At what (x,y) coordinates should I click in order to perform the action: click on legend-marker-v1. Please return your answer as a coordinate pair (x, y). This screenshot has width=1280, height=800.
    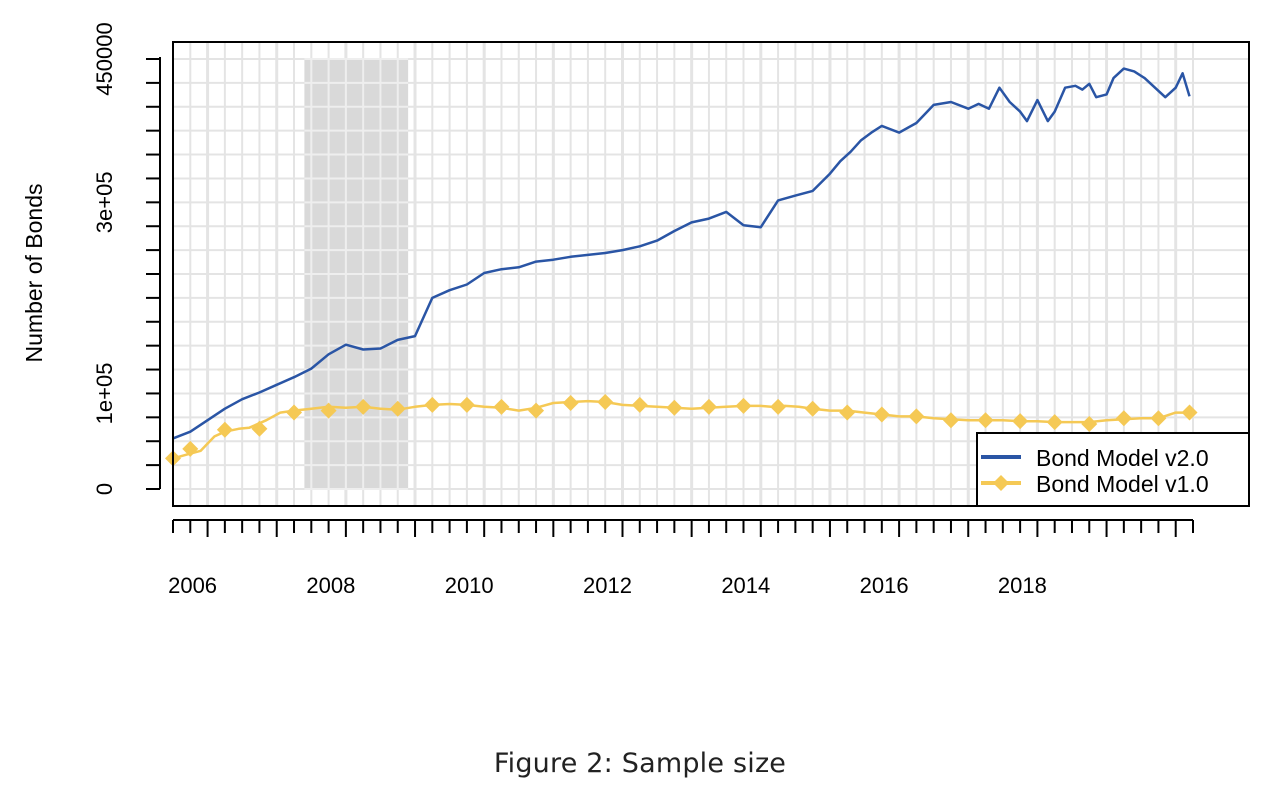
    Looking at the image, I should click on (1001, 483).